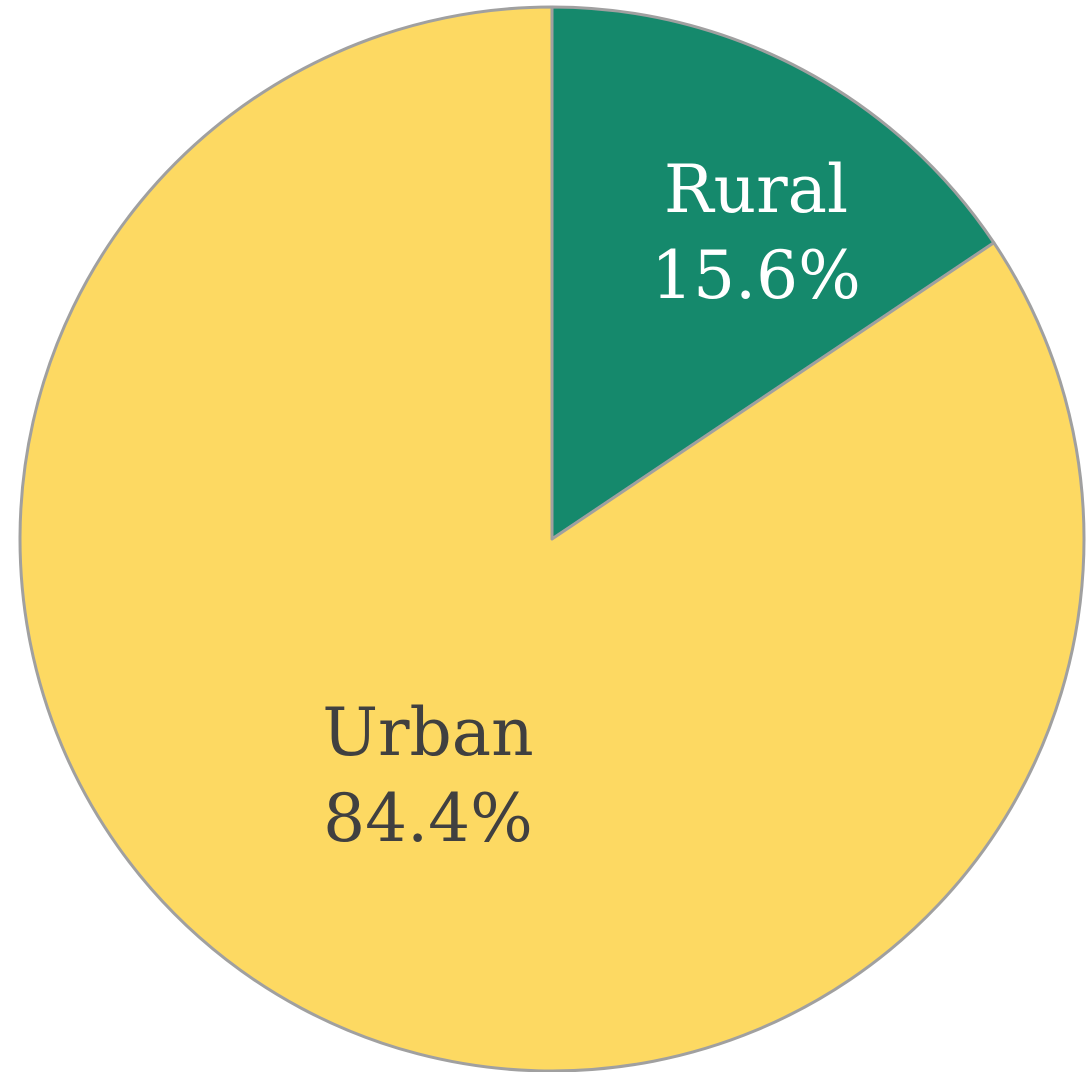 The image size is (1091, 1077). What do you see at coordinates (756, 189) in the screenshot?
I see `slice-label-rural: Rural` at bounding box center [756, 189].